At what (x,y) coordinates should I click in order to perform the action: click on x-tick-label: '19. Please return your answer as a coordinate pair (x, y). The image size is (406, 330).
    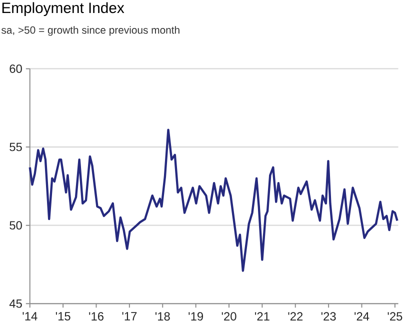
    Looking at the image, I should click on (195, 316).